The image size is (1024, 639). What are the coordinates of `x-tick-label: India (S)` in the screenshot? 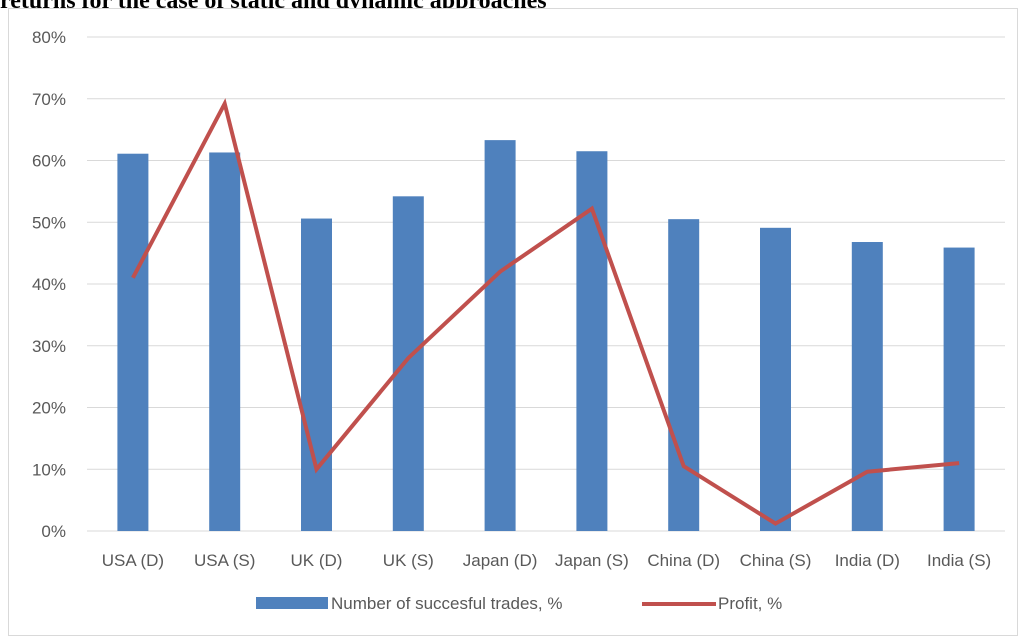 It's located at (959, 560).